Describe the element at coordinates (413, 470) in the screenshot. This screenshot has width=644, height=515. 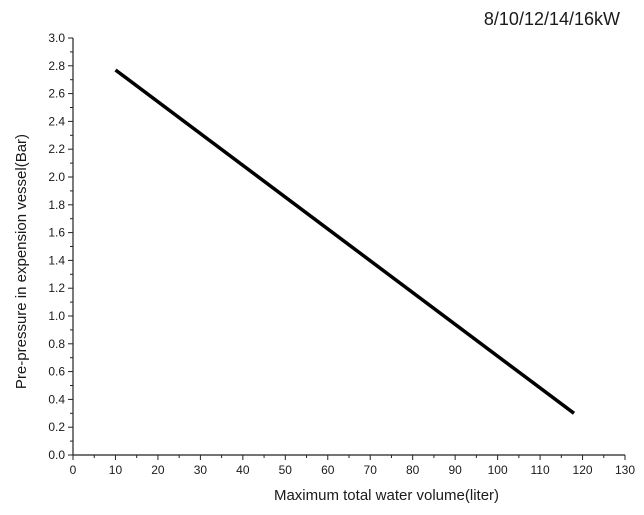
I see `x-tick-label: 80` at that location.